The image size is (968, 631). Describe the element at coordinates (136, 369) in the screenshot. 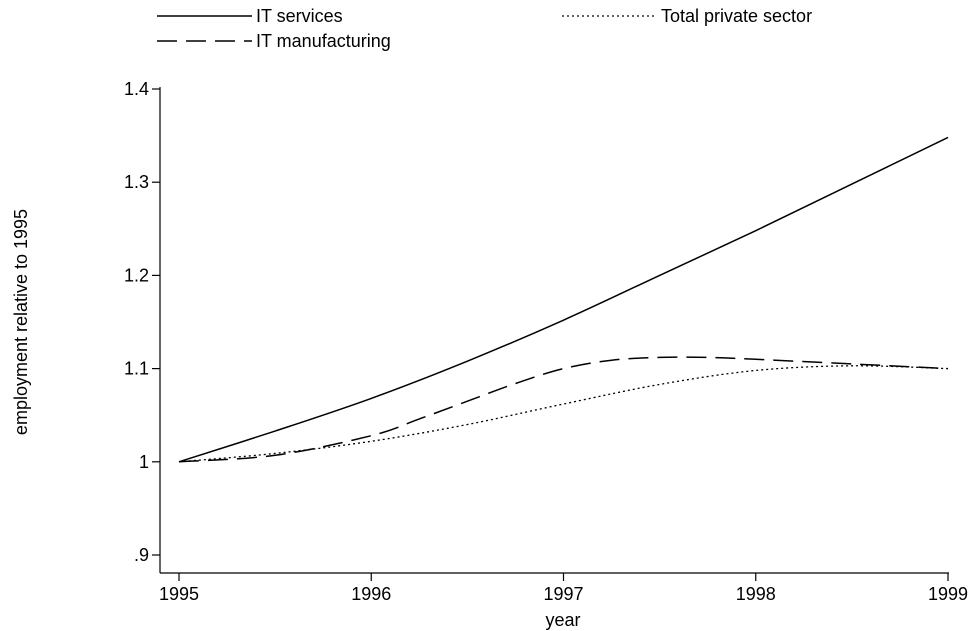

I see `y-tick-label: 1.1` at that location.